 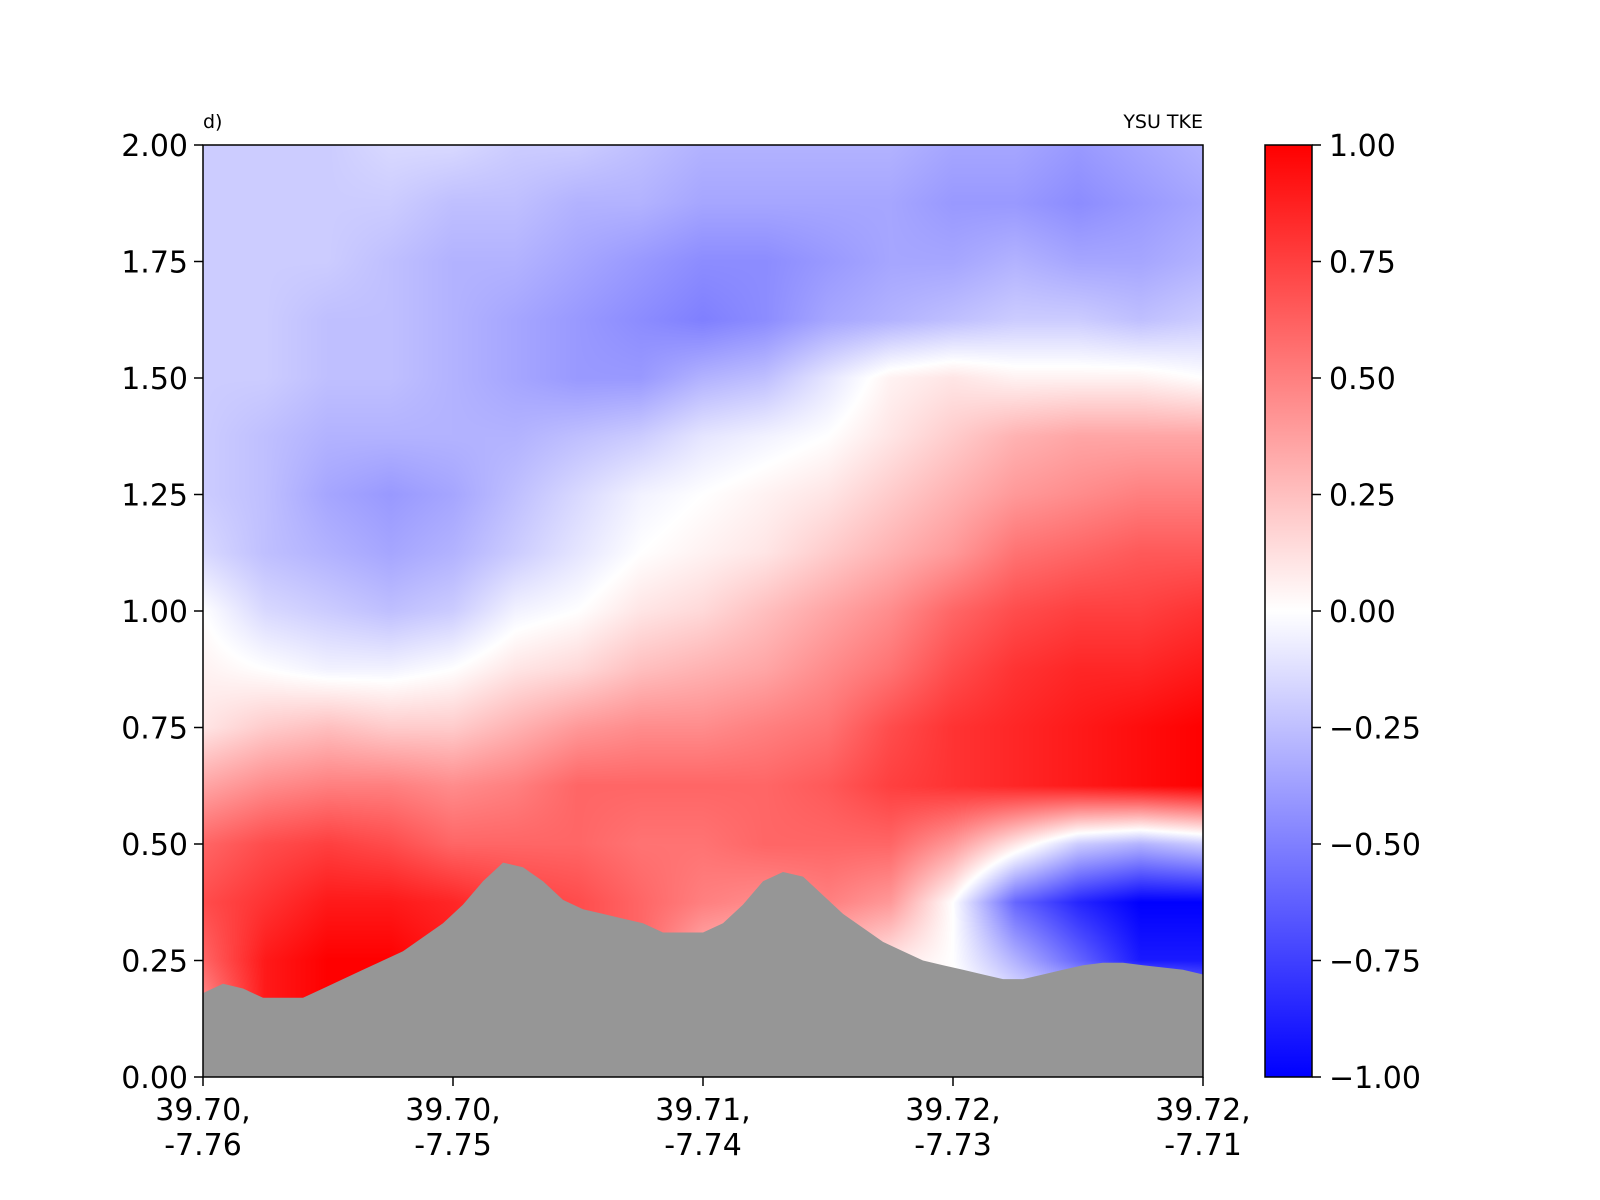 What do you see at coordinates (1375, 962) in the screenshot?
I see `colorbar-tick-label: −0.75` at bounding box center [1375, 962].